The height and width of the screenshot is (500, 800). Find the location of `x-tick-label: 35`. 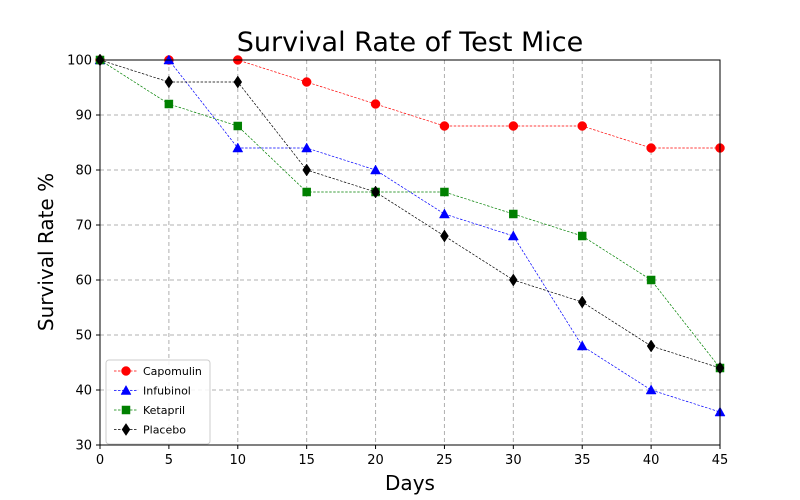

x-tick-label: 35 is located at coordinates (582, 460).